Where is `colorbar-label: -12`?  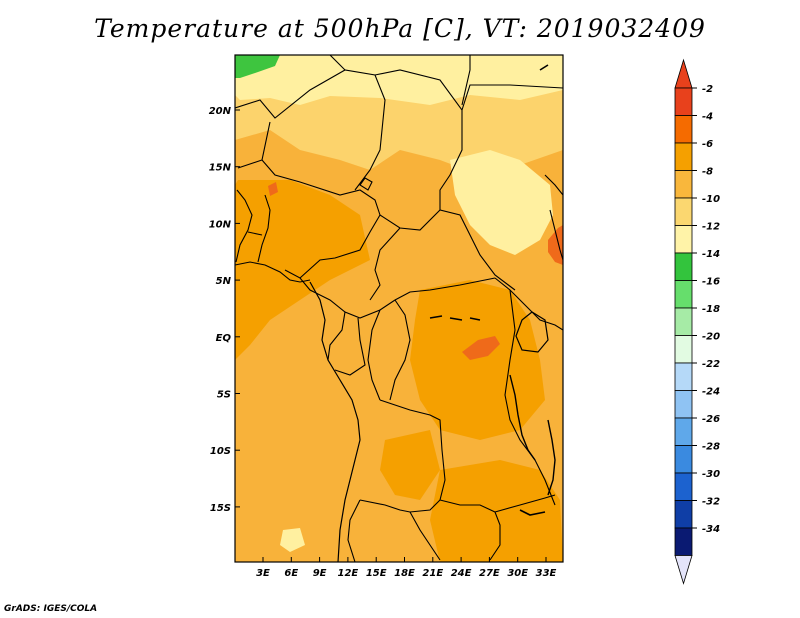 colorbar-label: -12 is located at coordinates (711, 227).